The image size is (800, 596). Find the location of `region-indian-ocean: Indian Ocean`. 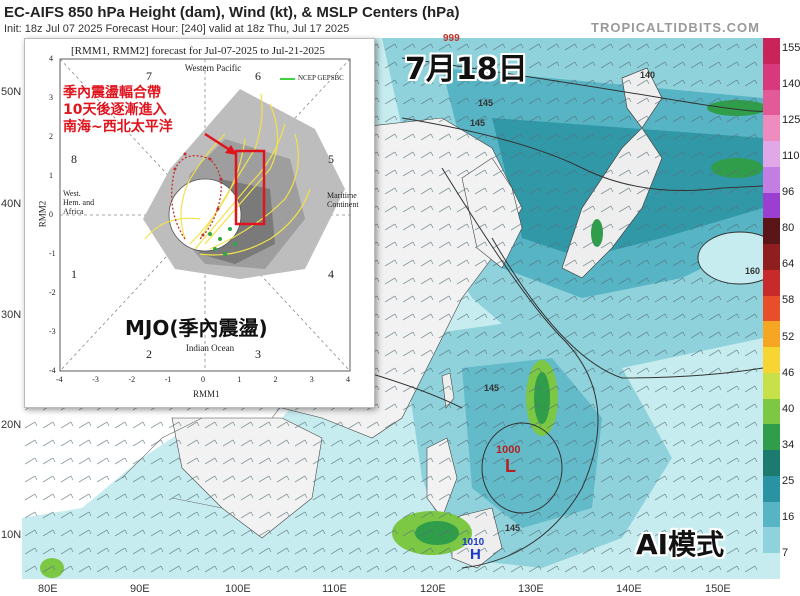

region-indian-ocean: Indian Ocean is located at coordinates (210, 348).